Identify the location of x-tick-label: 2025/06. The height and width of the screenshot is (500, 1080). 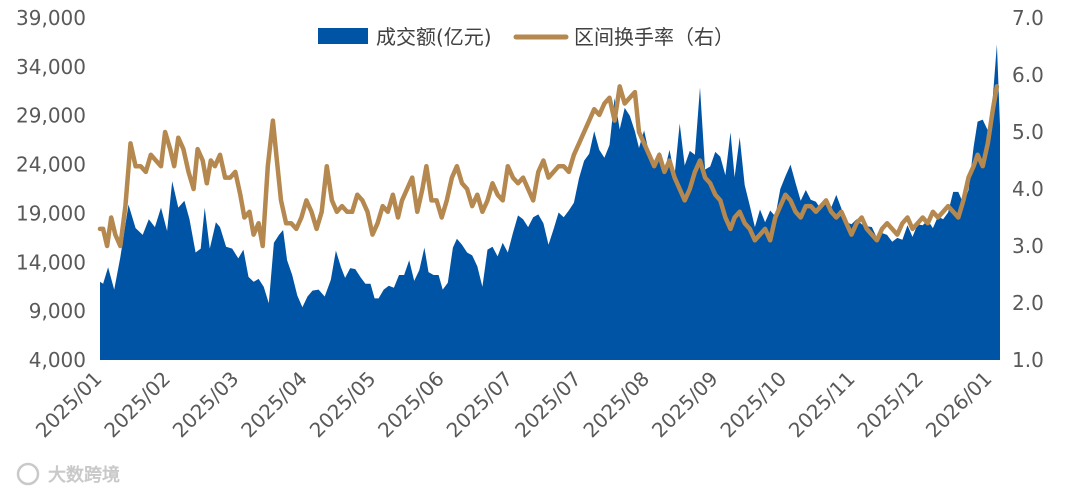
(411, 405).